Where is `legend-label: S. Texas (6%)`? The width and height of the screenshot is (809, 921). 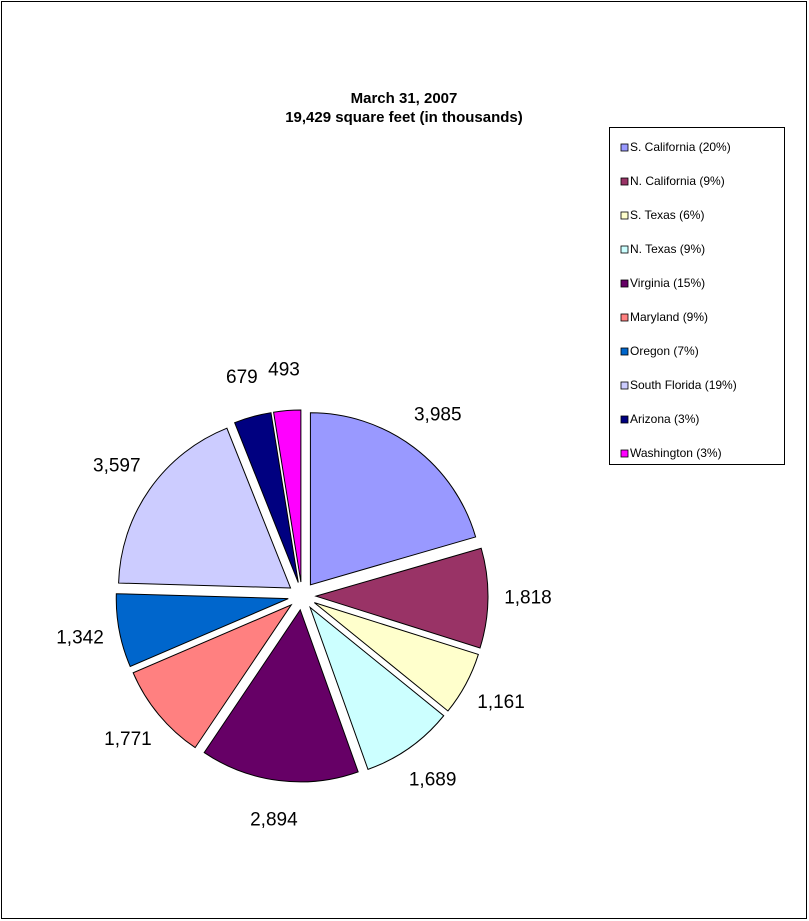
legend-label: S. Texas (6%) is located at coordinates (667, 215).